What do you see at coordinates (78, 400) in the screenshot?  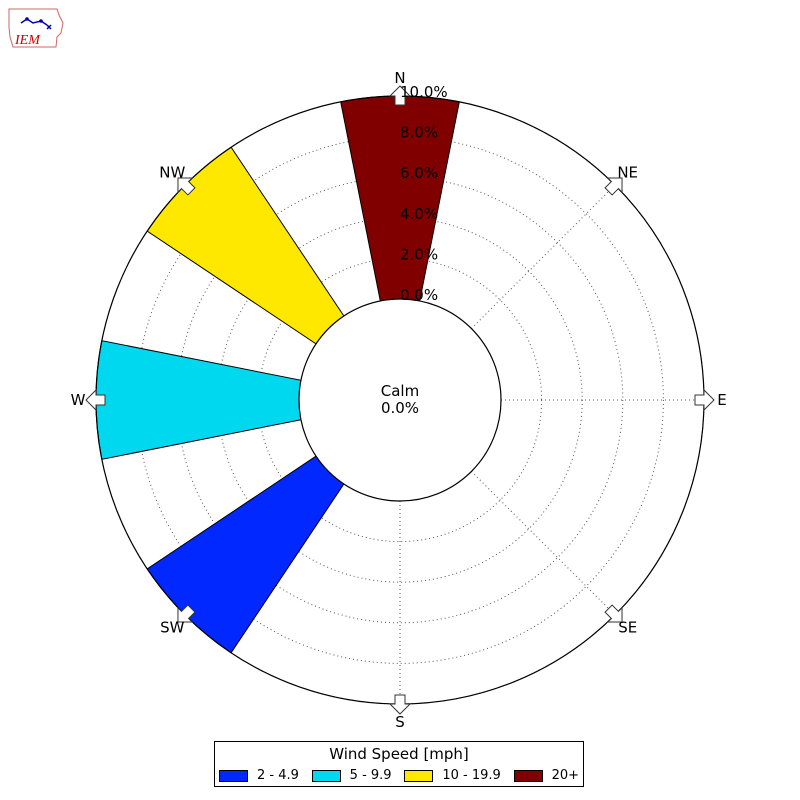 I see `direction-label-w: W` at bounding box center [78, 400].